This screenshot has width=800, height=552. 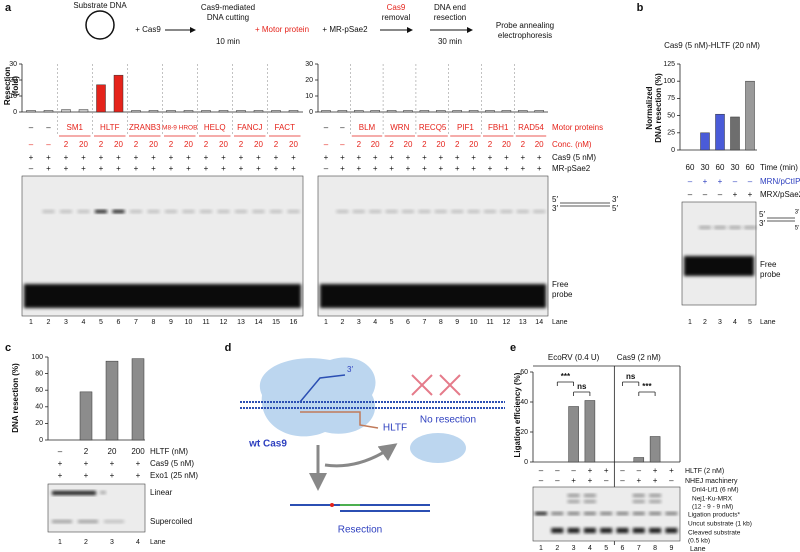 I want to click on label: probe, so click(x=562, y=294).